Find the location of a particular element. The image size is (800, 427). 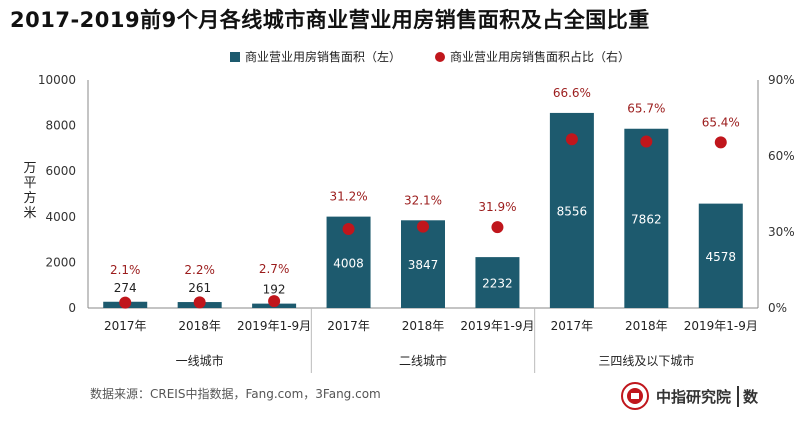

bar-value-label: 3847 is located at coordinates (423, 265).